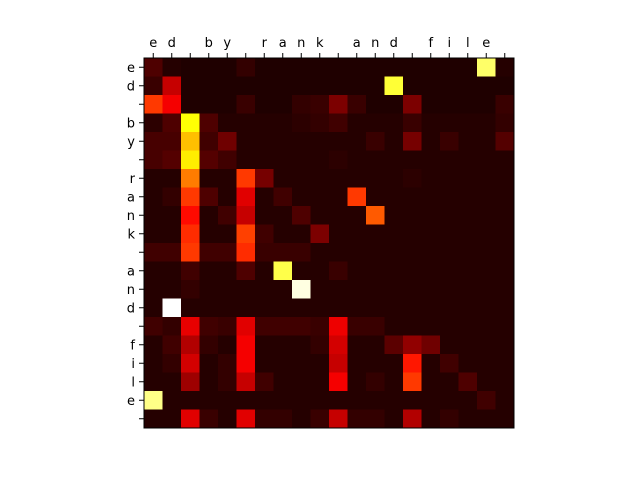 The height and width of the screenshot is (480, 640). I want to click on x-tick-label: y, so click(227, 43).